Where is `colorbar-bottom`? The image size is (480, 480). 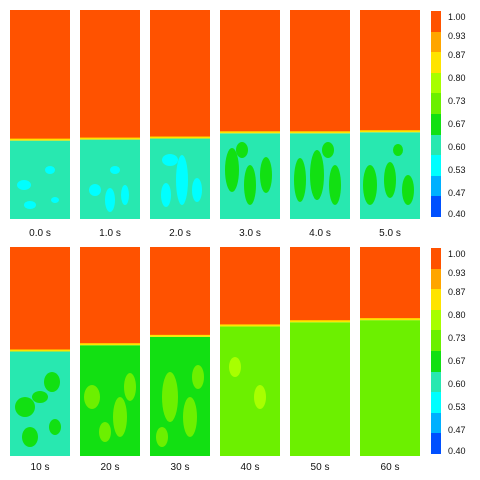
colorbar-bottom is located at coordinates (436, 351).